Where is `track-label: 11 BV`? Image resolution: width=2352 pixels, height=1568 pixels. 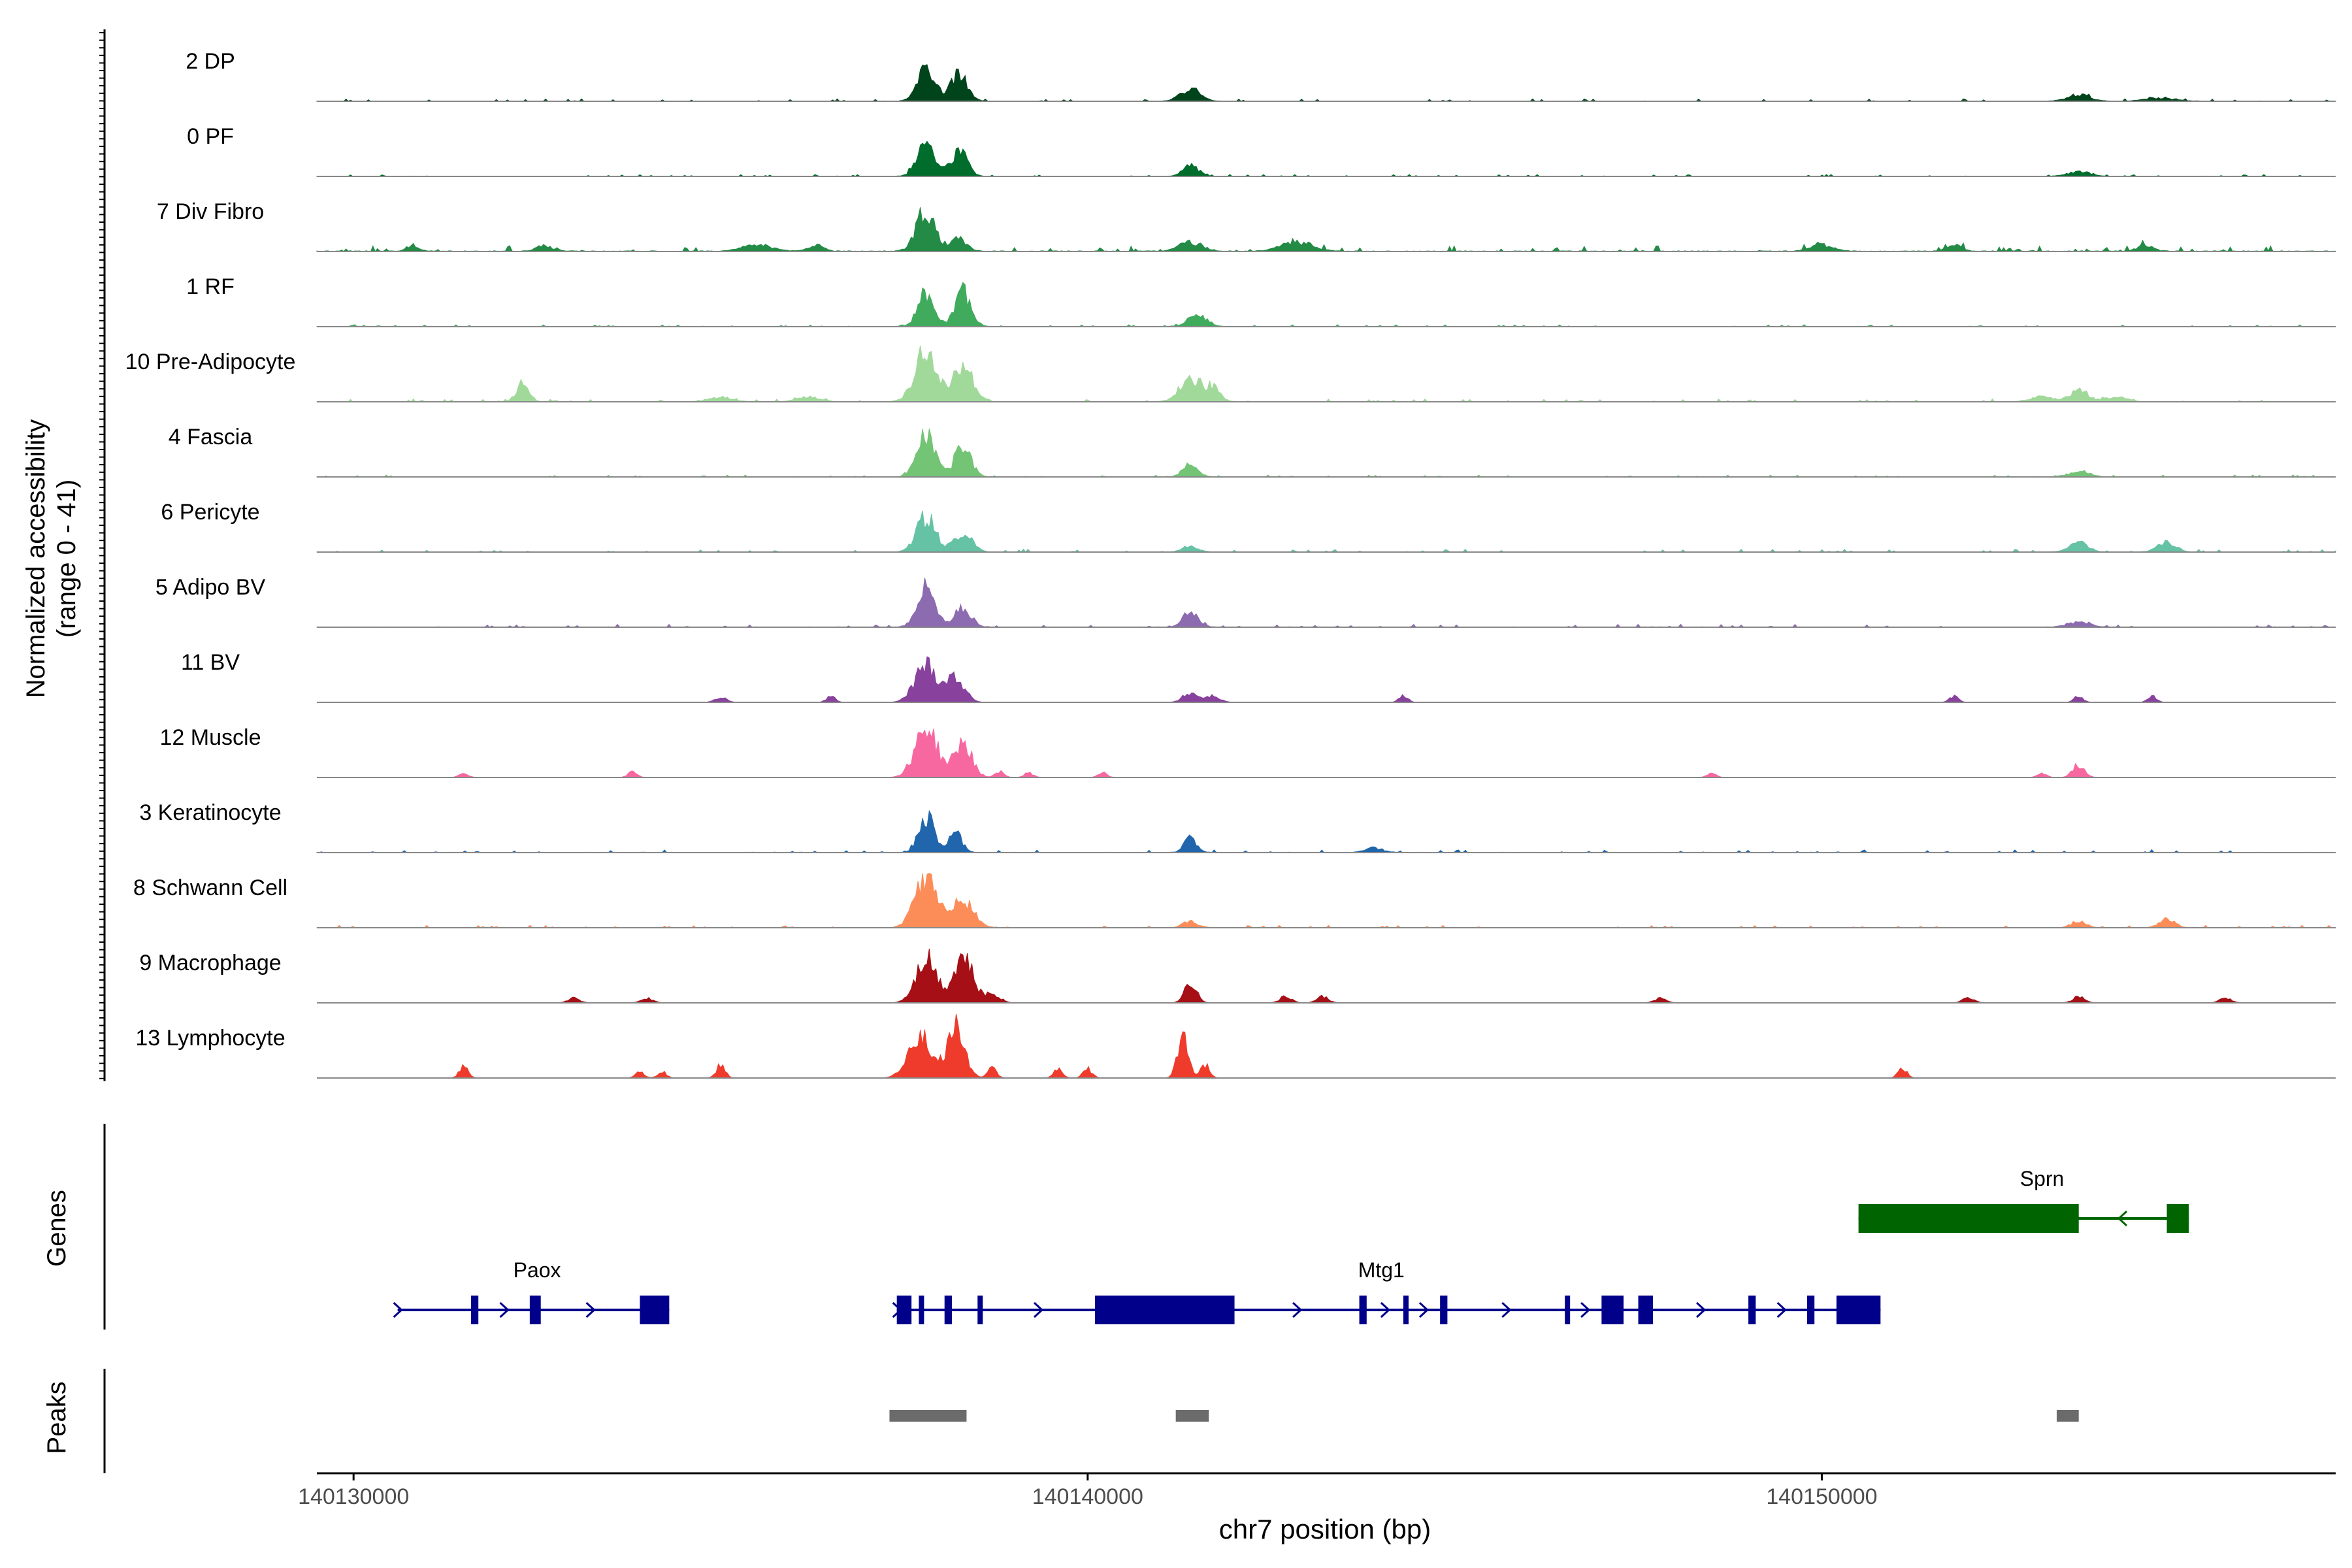
track-label: 11 BV is located at coordinates (210, 662).